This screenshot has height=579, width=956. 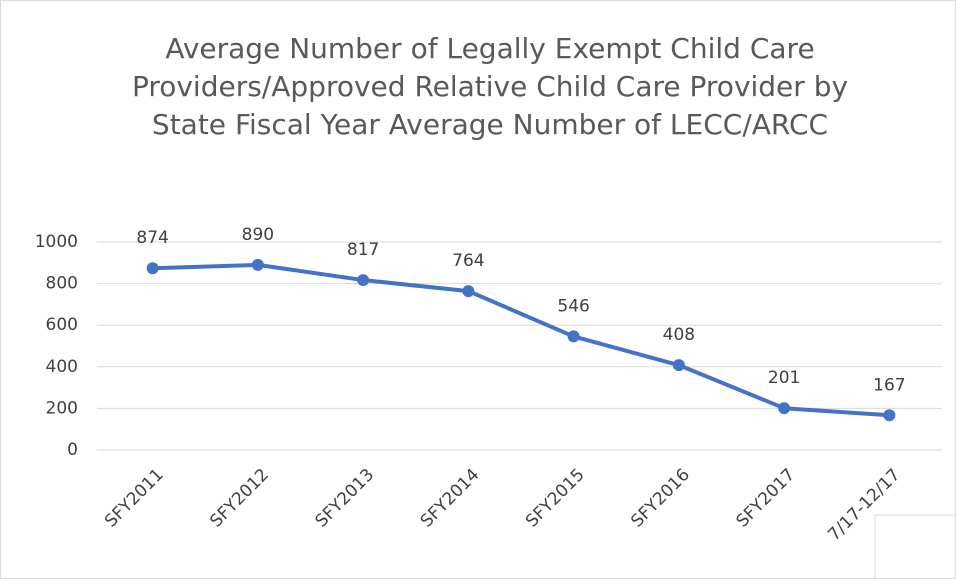 I want to click on data-label: 201, so click(x=784, y=378).